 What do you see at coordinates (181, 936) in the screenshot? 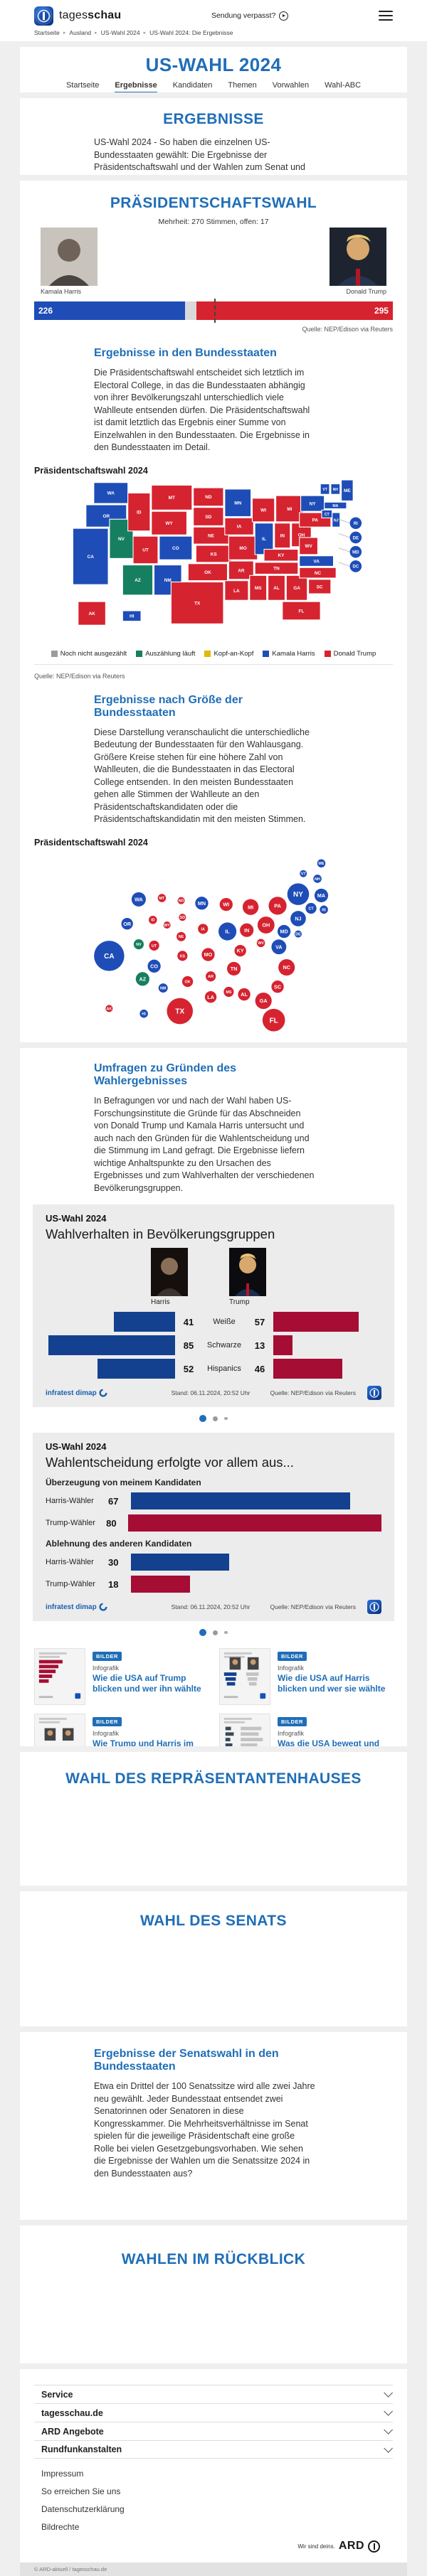
I see `bubble-state-NE` at bounding box center [181, 936].